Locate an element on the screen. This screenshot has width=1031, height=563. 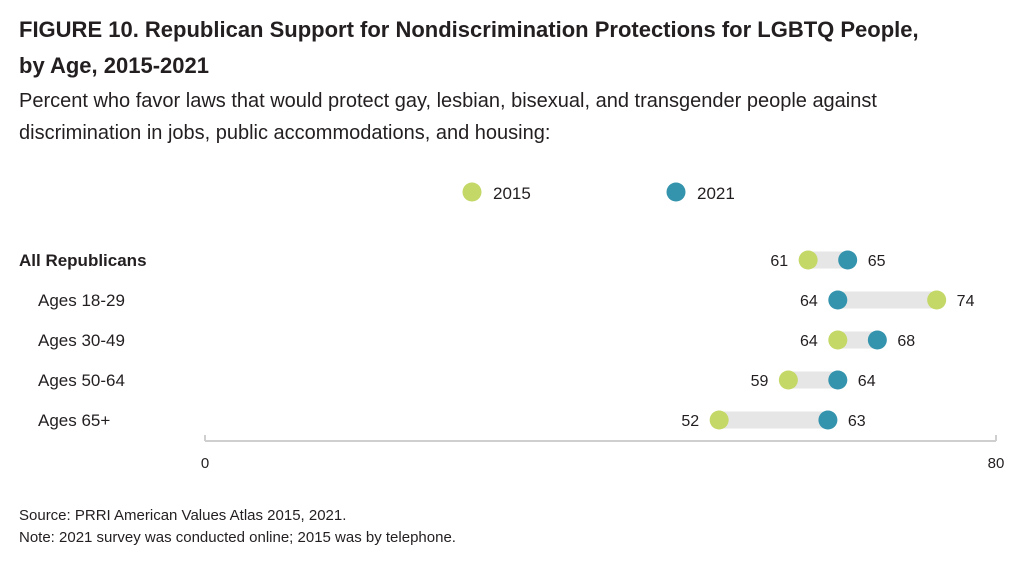
value-label-2015: 64 is located at coordinates (809, 341).